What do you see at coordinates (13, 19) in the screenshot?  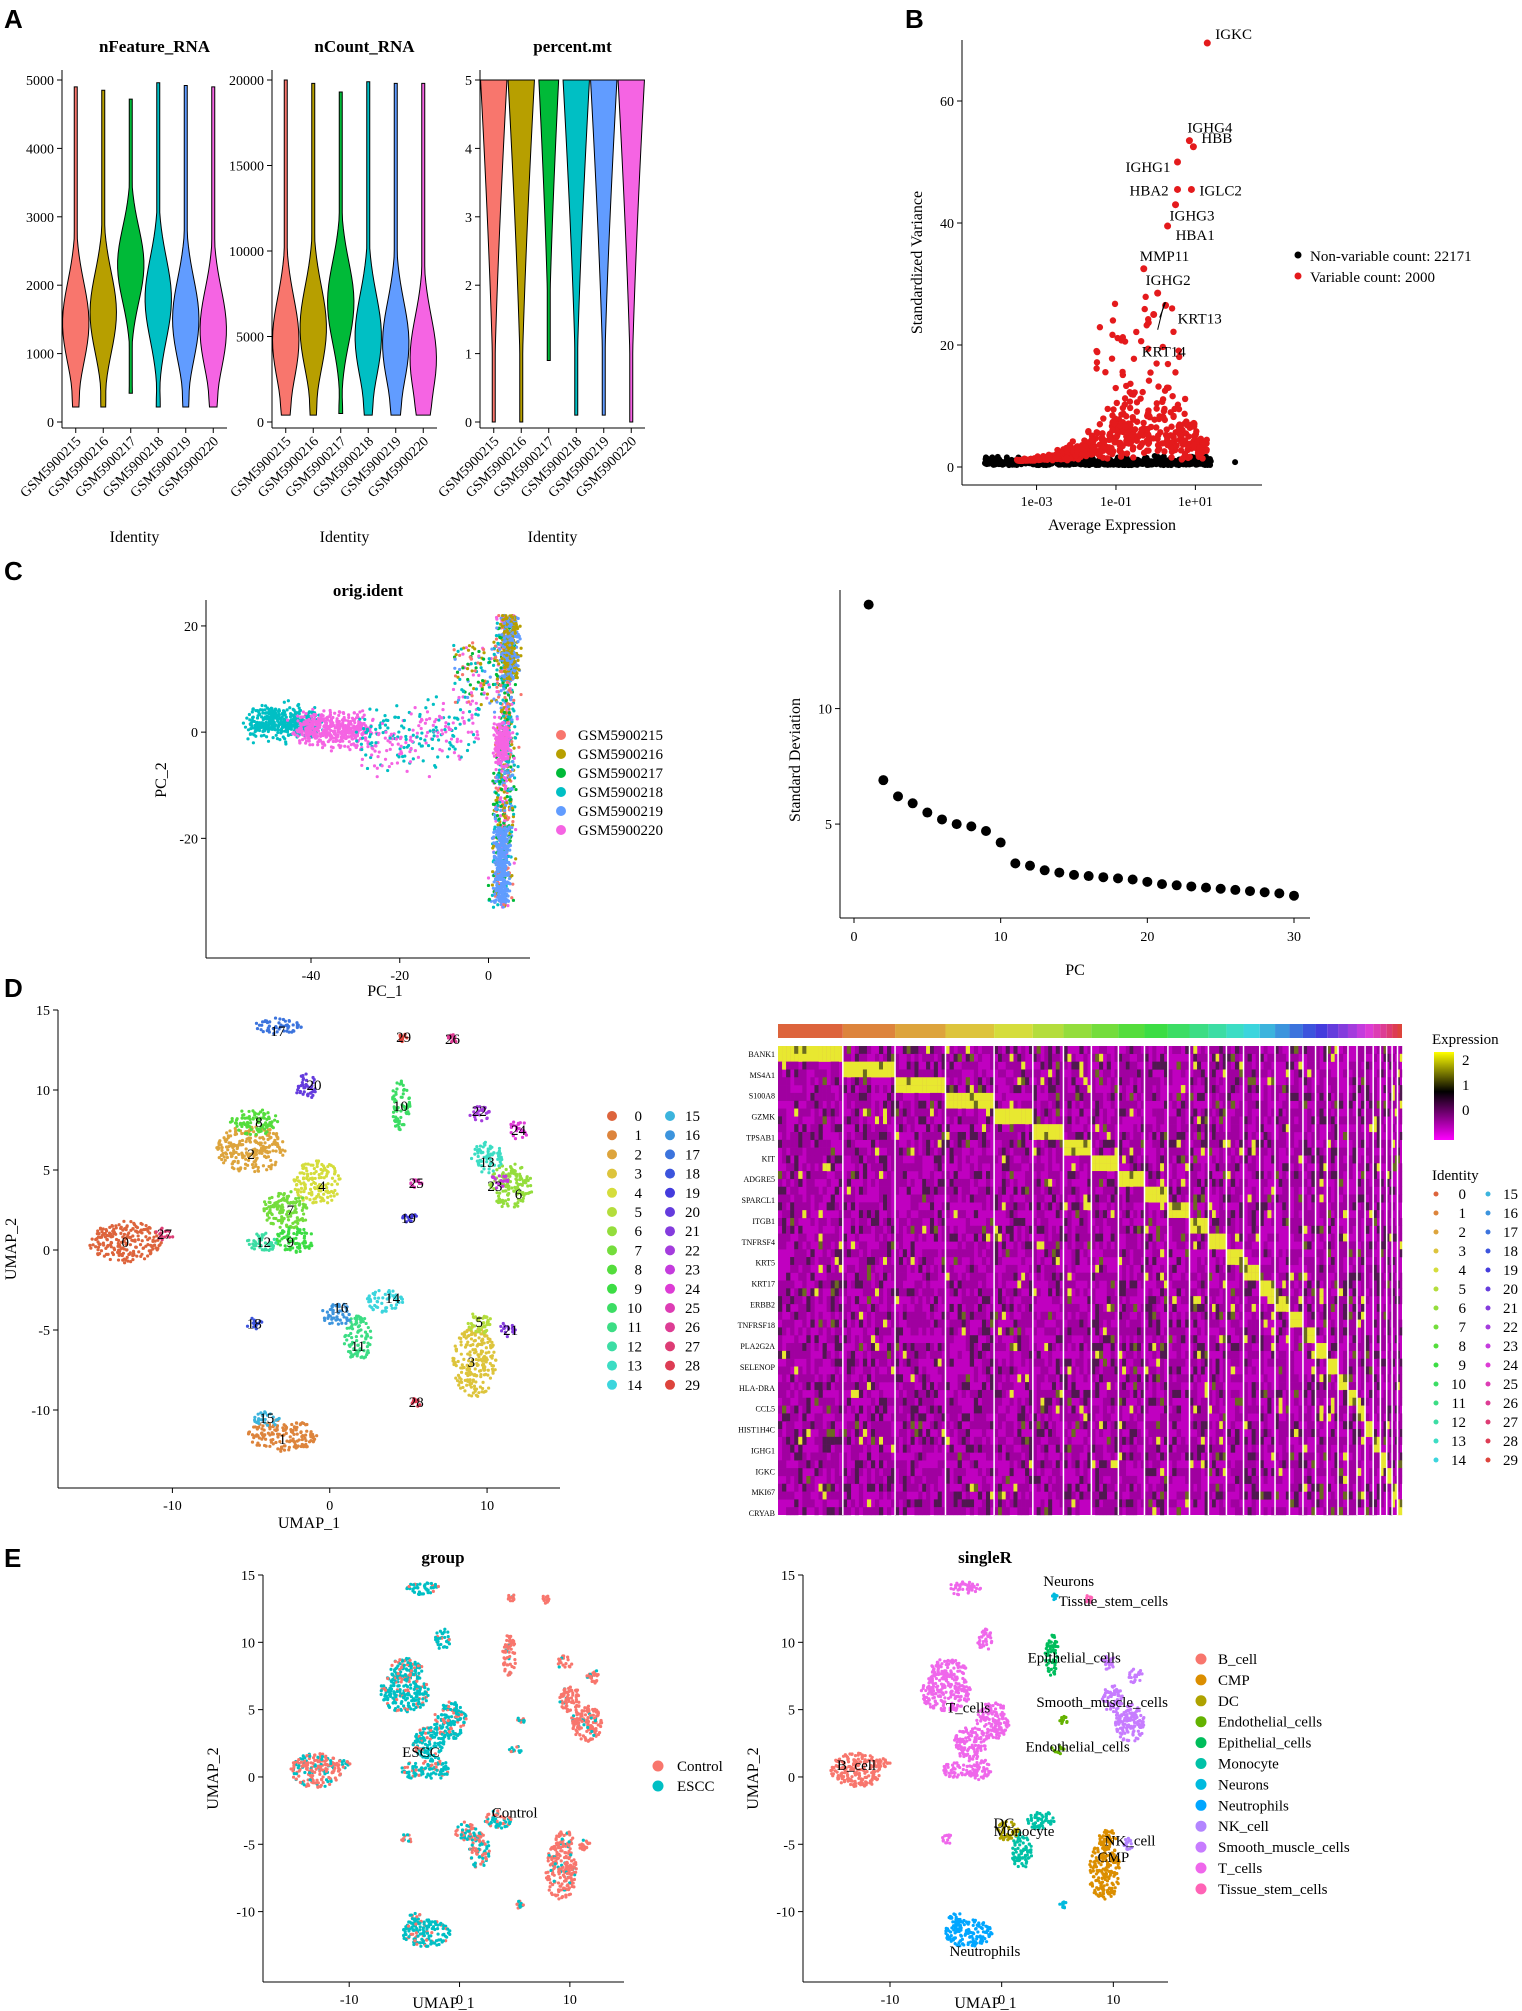 I see `panel-tag-a: A` at bounding box center [13, 19].